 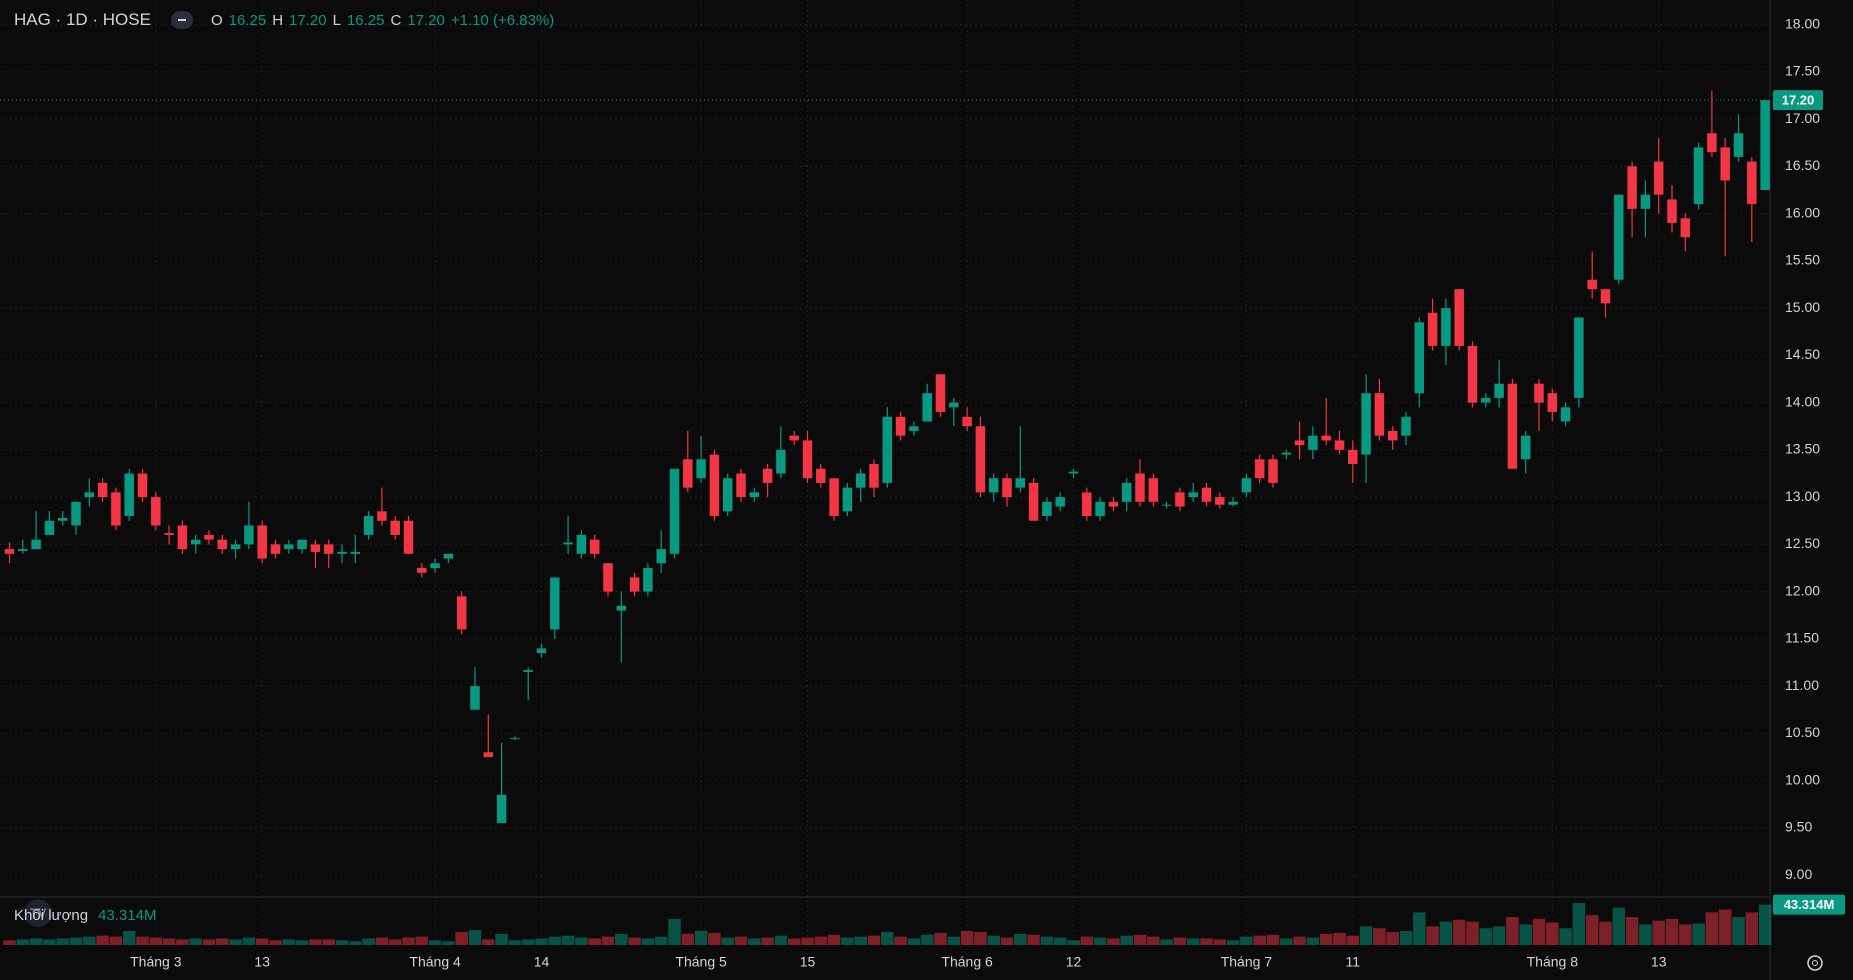 I want to click on collapse-button, so click(x=181, y=20).